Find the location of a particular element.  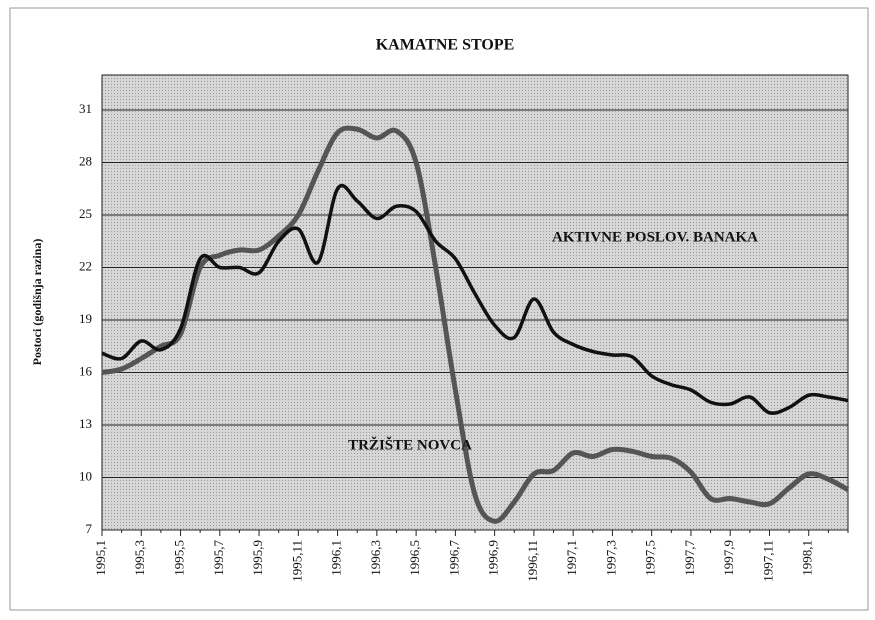

y-axis-label: Postoci (godišnja razina) is located at coordinates (37, 302).